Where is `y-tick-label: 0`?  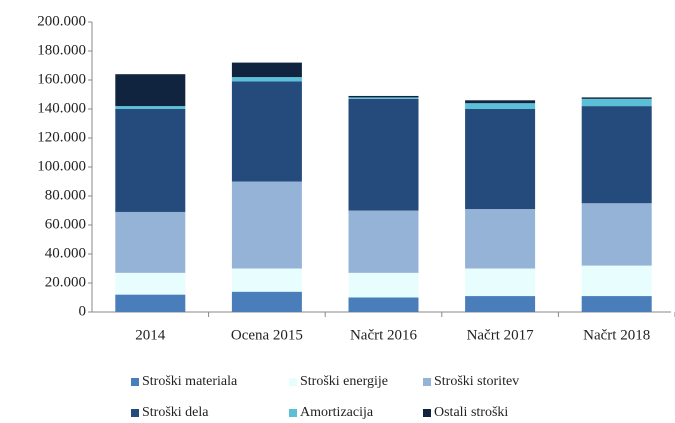 y-tick-label: 0 is located at coordinates (83, 311).